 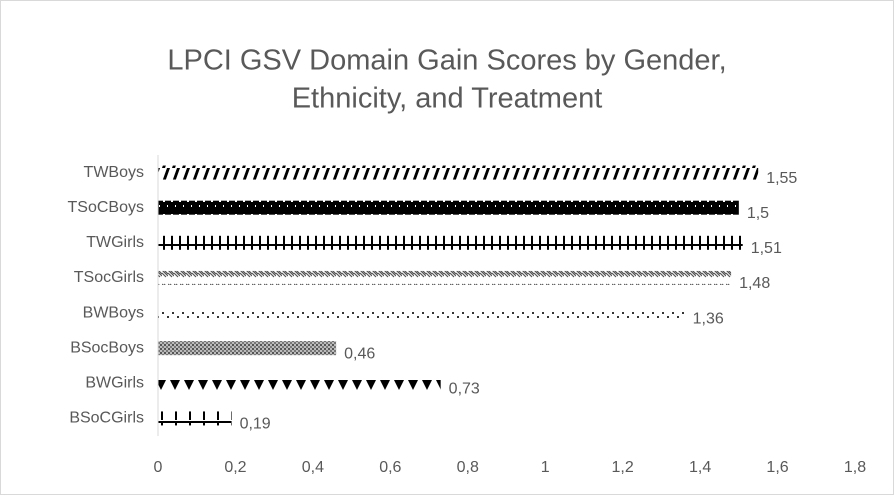 What do you see at coordinates (446, 61) in the screenshot?
I see `chart-title: LPCI GSV Domain Gain Scores by Gender,` at bounding box center [446, 61].